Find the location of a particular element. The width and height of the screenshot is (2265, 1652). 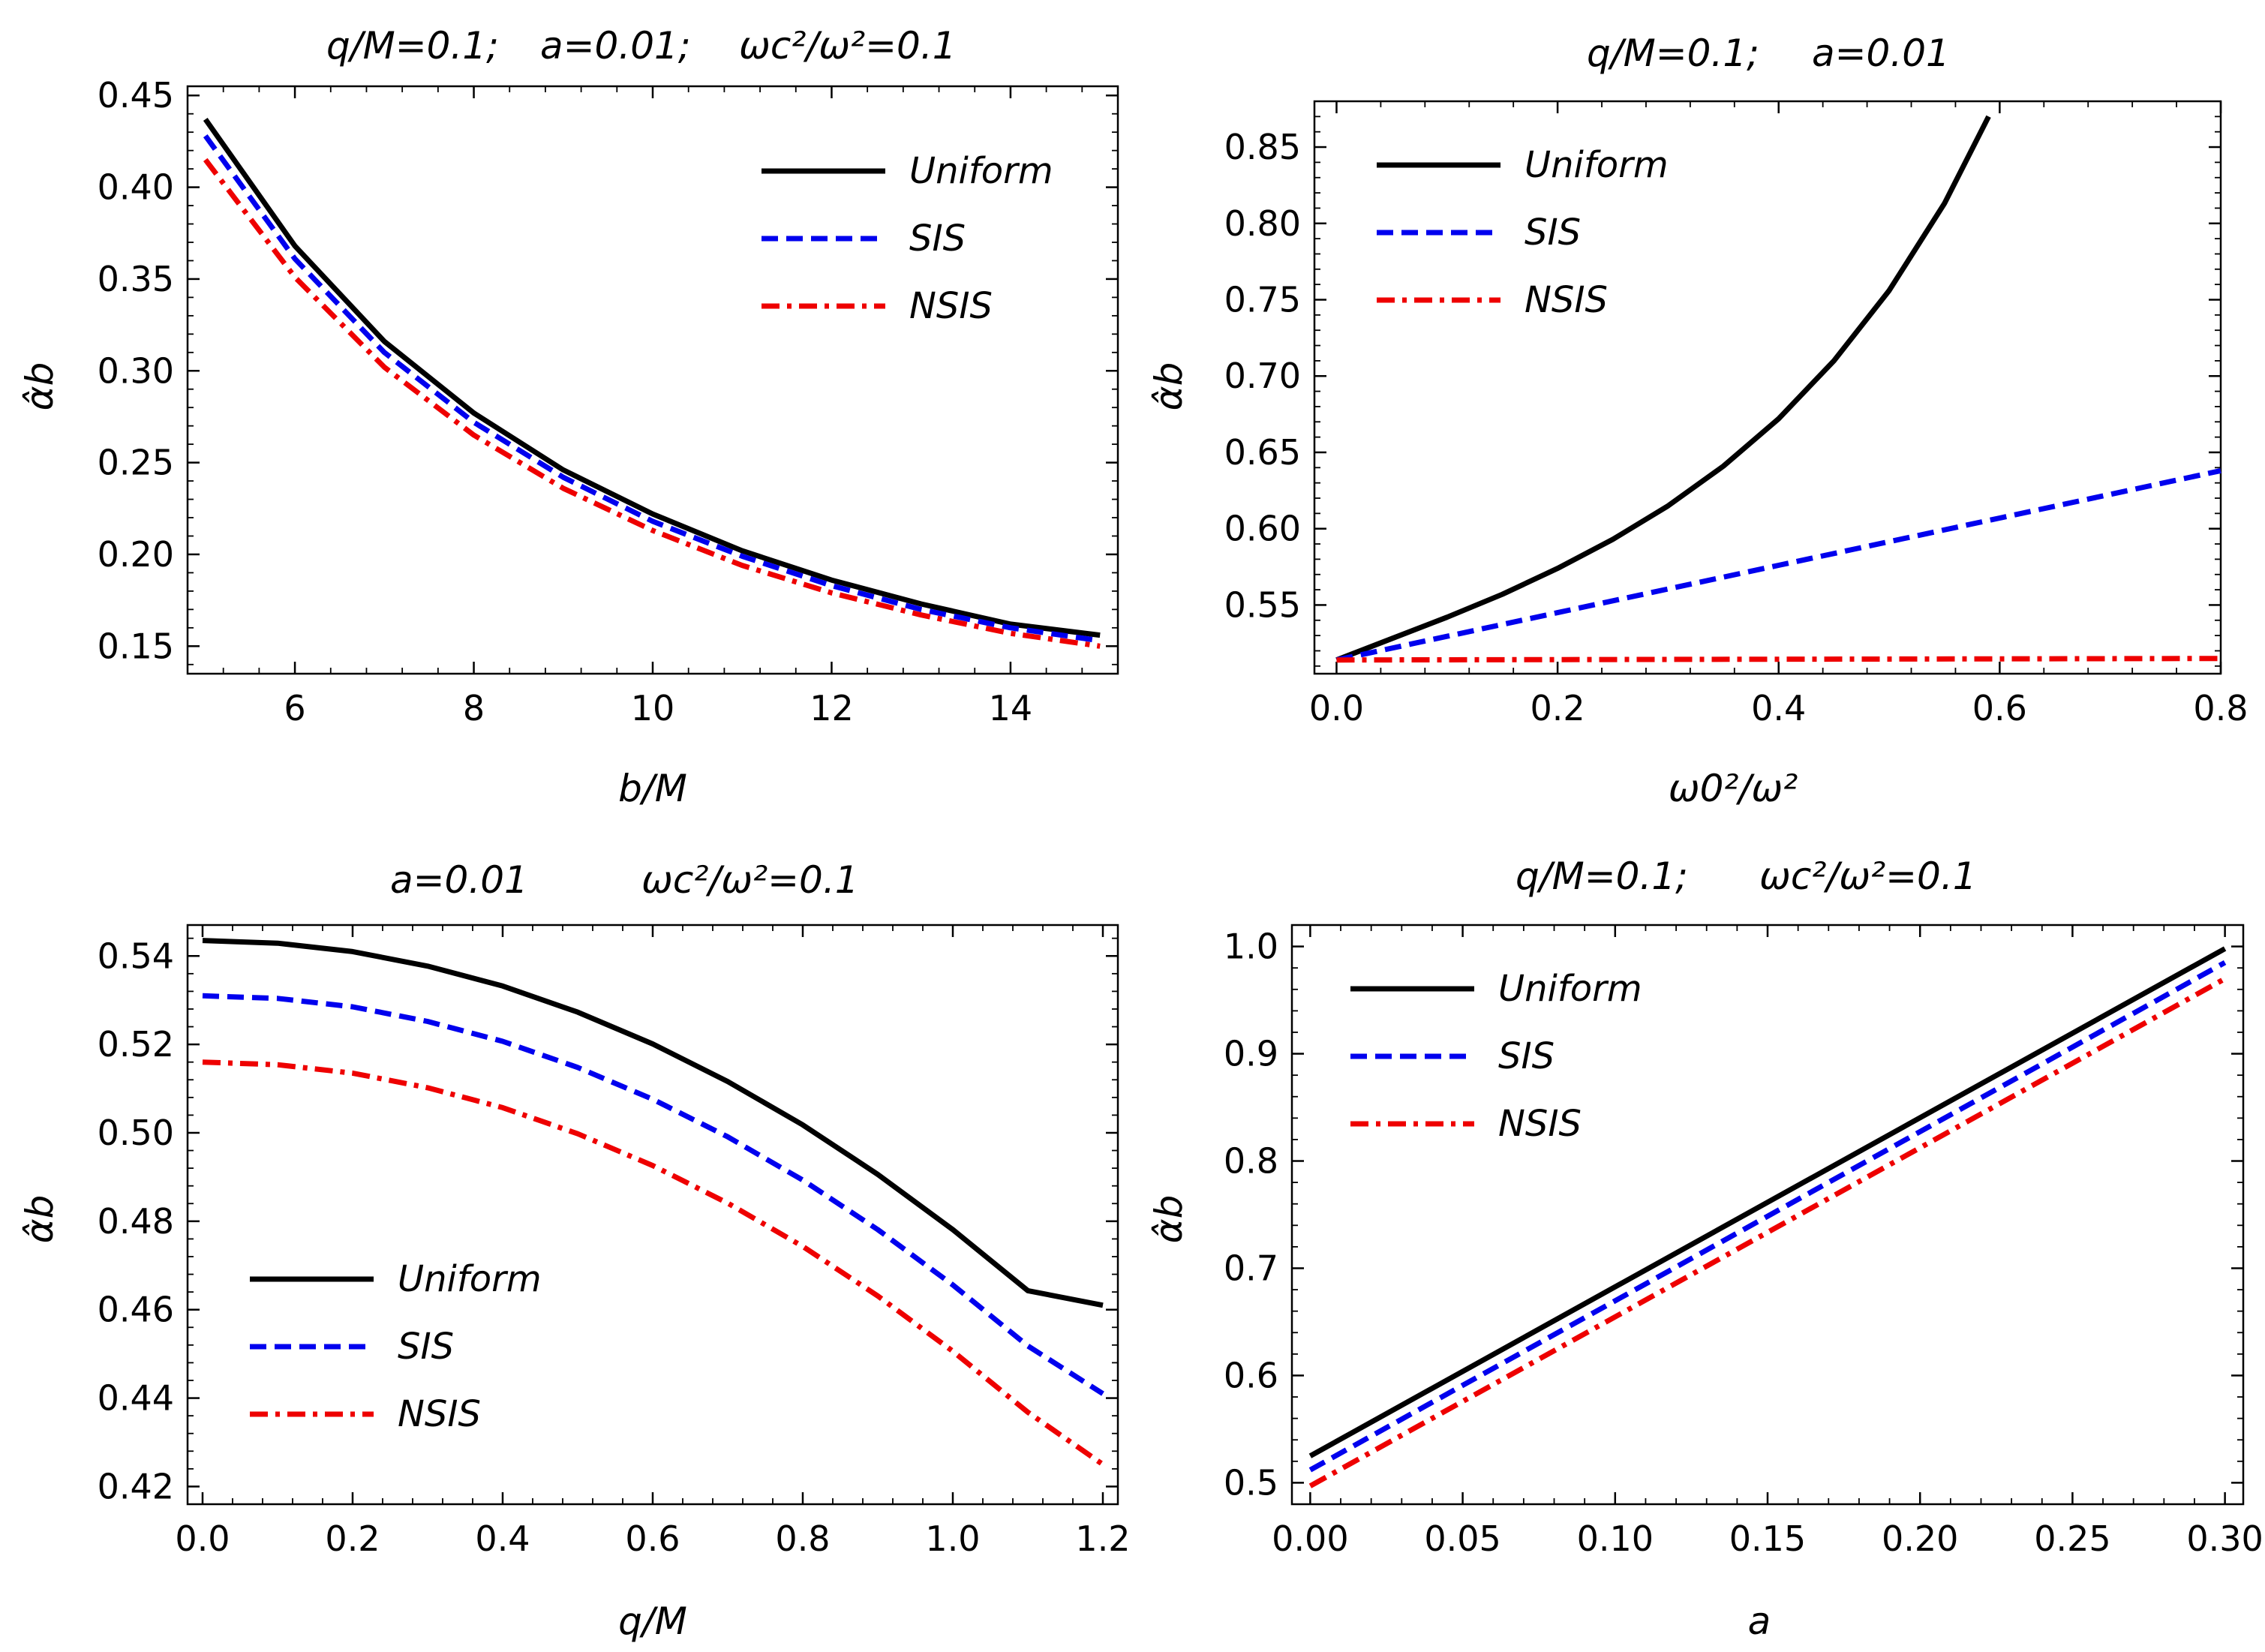

y-tick-label: 0.85 is located at coordinates (1262, 147).